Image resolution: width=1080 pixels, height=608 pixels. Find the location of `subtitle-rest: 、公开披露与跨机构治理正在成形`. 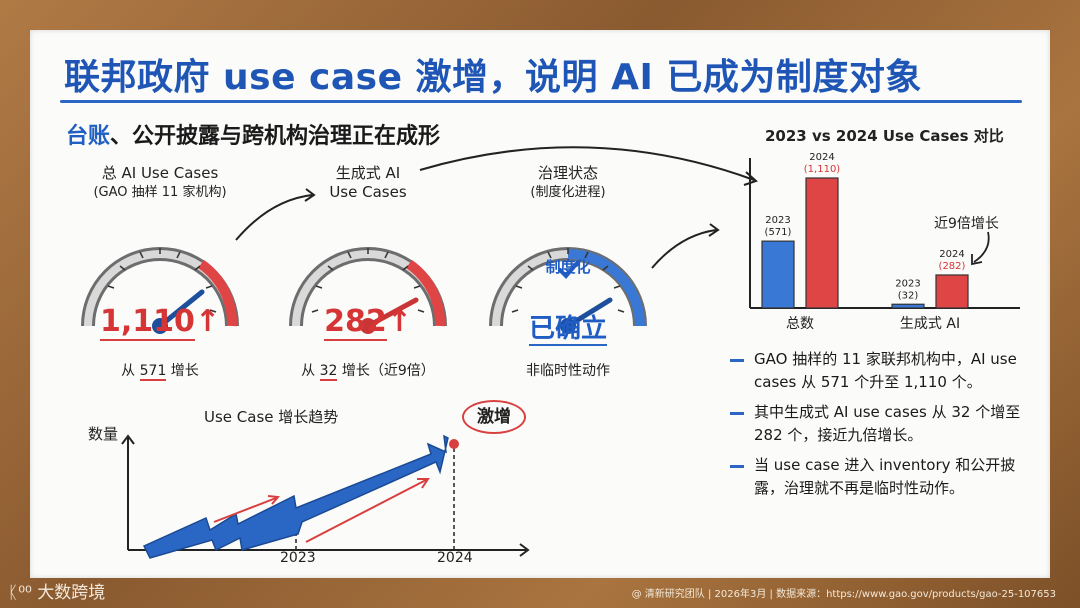

subtitle-rest: 、公开披露与跨机构治理正在成形 is located at coordinates (275, 136).